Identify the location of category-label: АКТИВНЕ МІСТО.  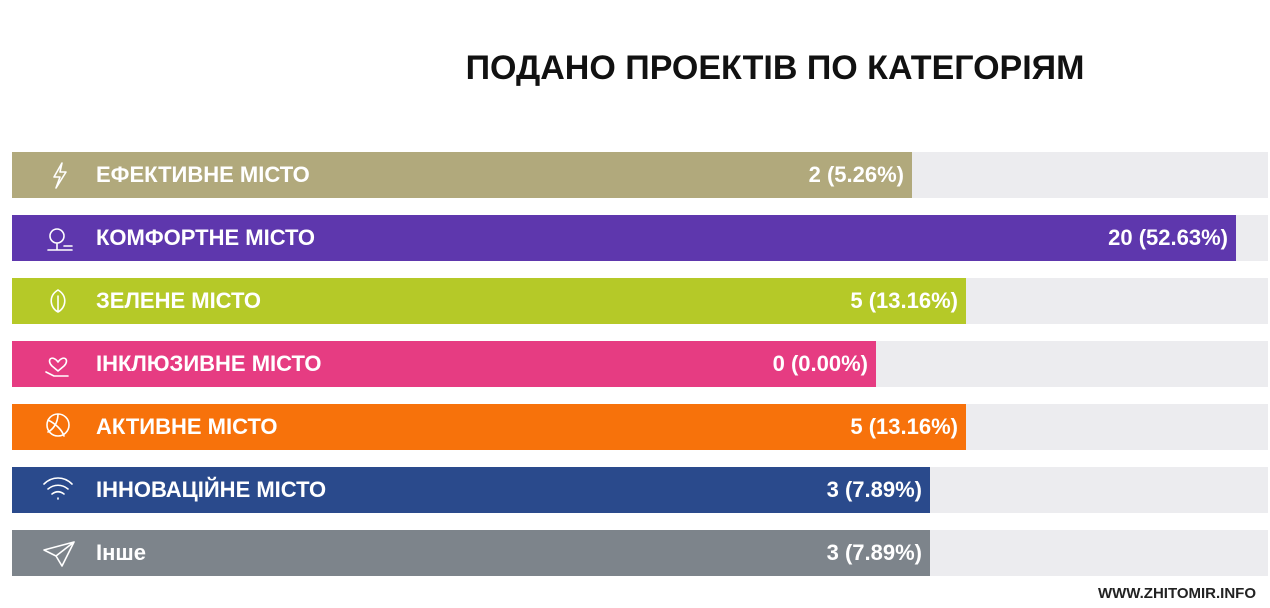
(186, 426).